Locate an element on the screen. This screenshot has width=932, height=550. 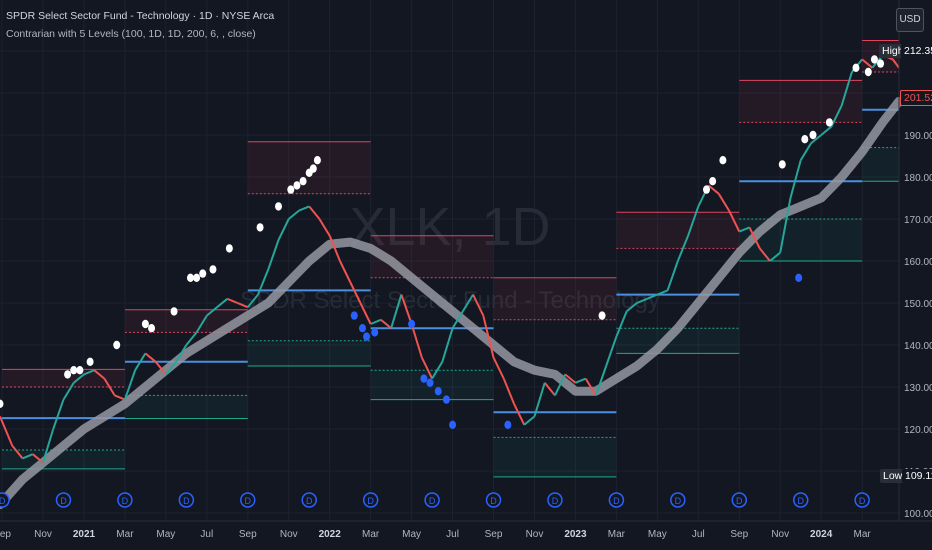
buy-signals is located at coordinates (576, 351).